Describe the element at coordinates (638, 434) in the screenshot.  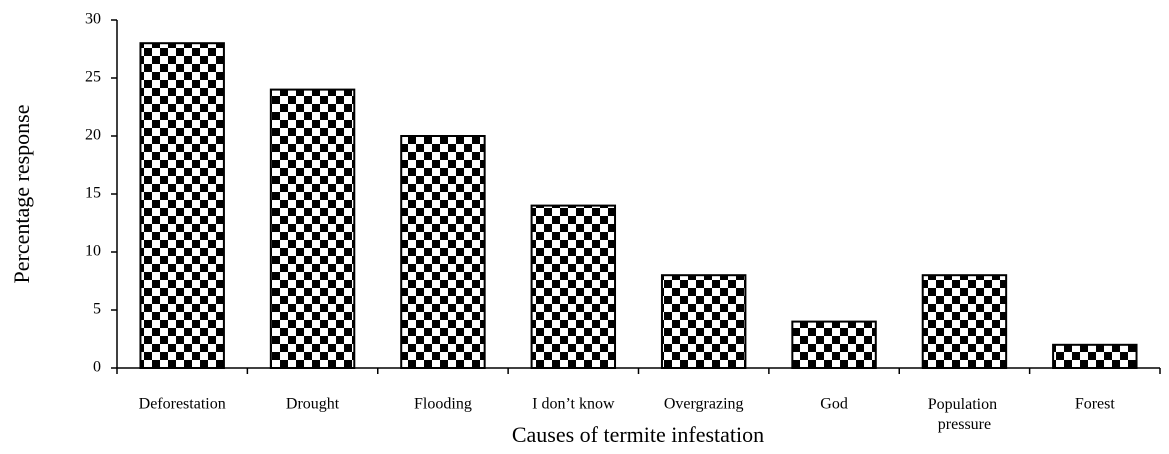
I see `x-axis-title: Causes of termite infestation` at that location.